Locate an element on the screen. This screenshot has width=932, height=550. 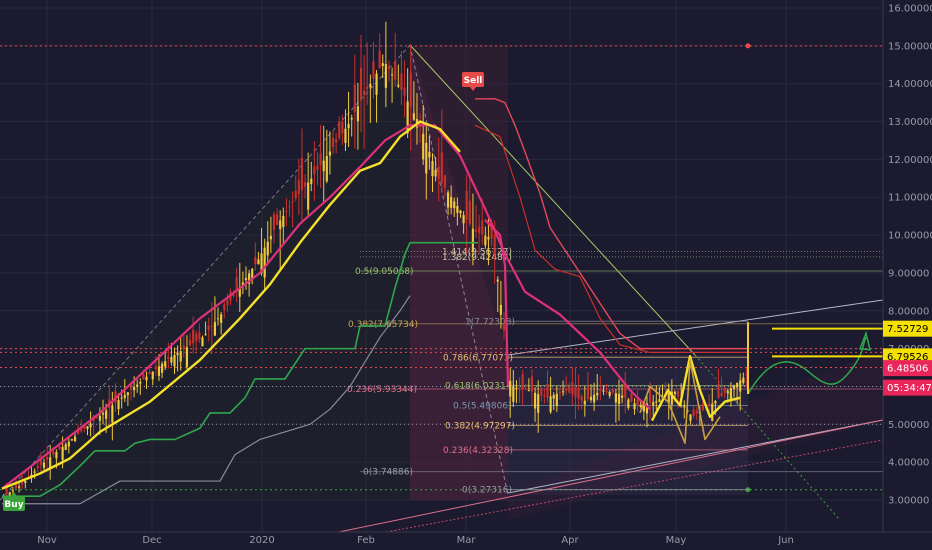
price-tick-label: 12.00000 is located at coordinates (910, 160).